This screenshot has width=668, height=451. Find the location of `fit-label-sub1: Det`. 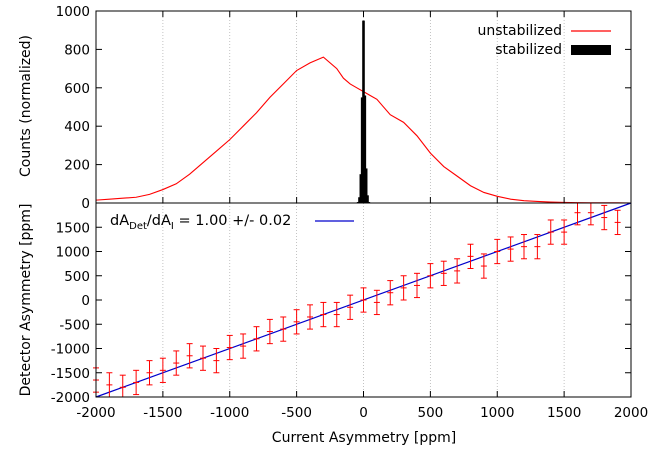

fit-label-sub1: Det is located at coordinates (138, 226).